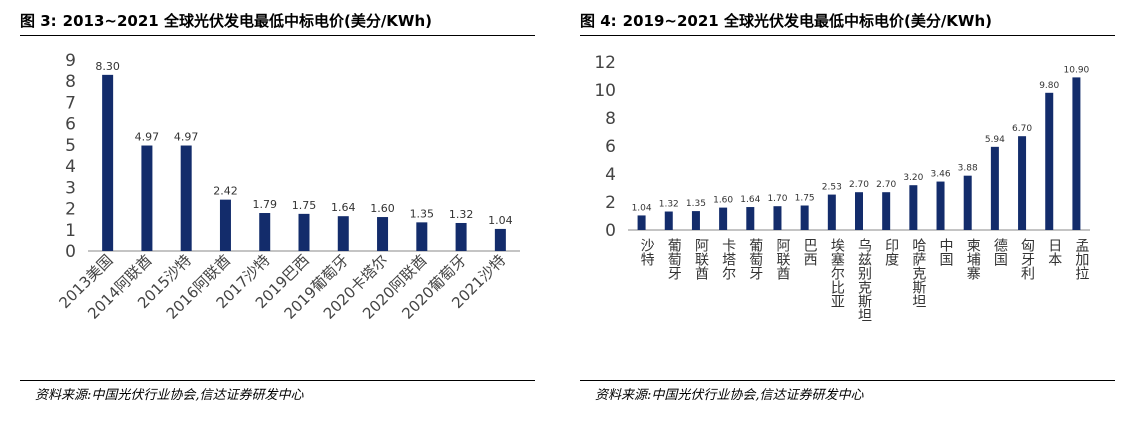 The image size is (1121, 441). What do you see at coordinates (946, 252) in the screenshot?
I see `category-label: 中国` at bounding box center [946, 252].